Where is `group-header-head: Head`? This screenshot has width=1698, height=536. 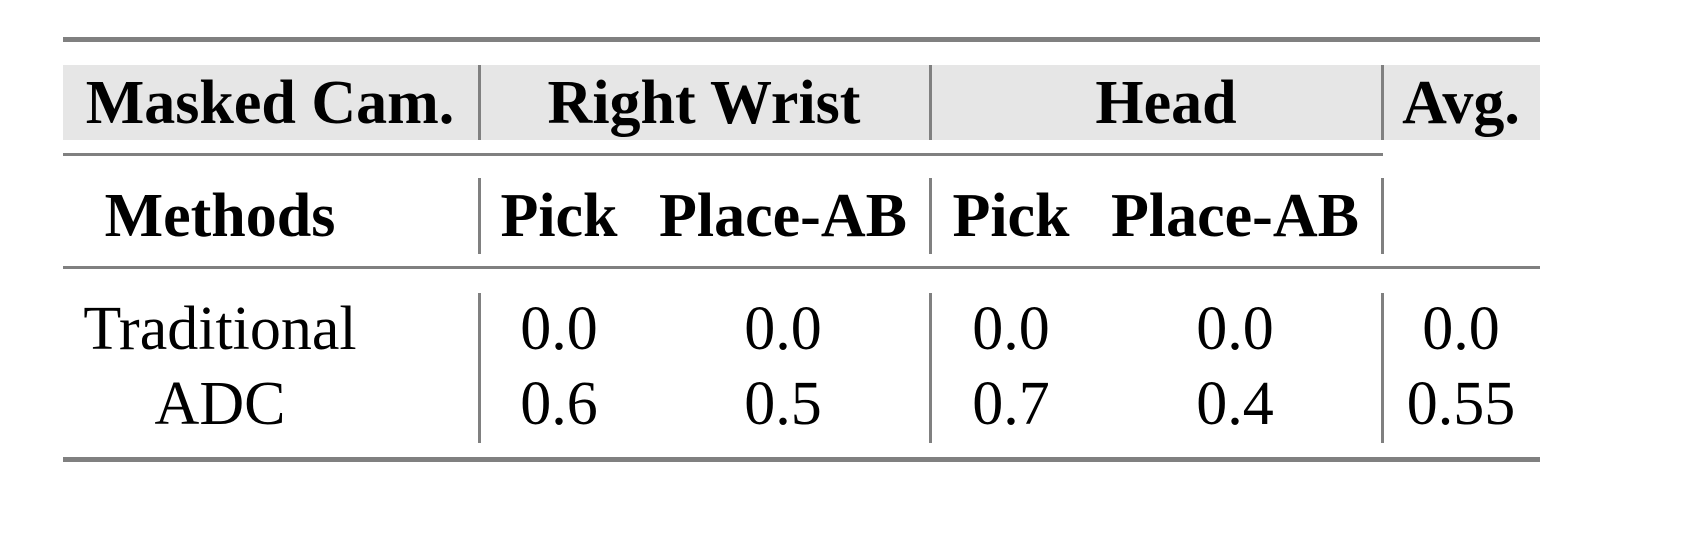
group-header-head: Head is located at coordinates (1166, 103).